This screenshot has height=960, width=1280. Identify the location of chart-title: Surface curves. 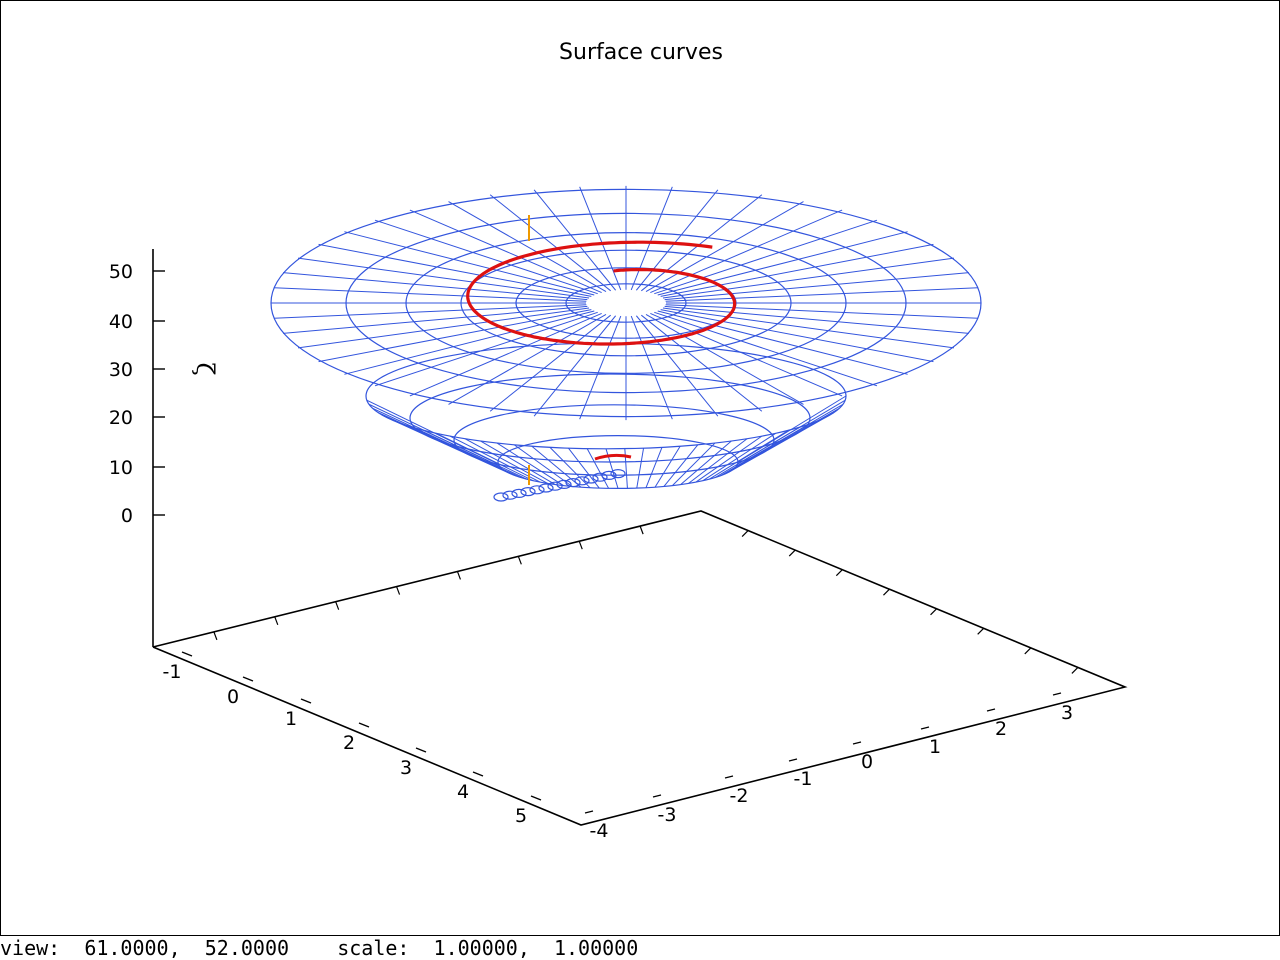
(641, 52).